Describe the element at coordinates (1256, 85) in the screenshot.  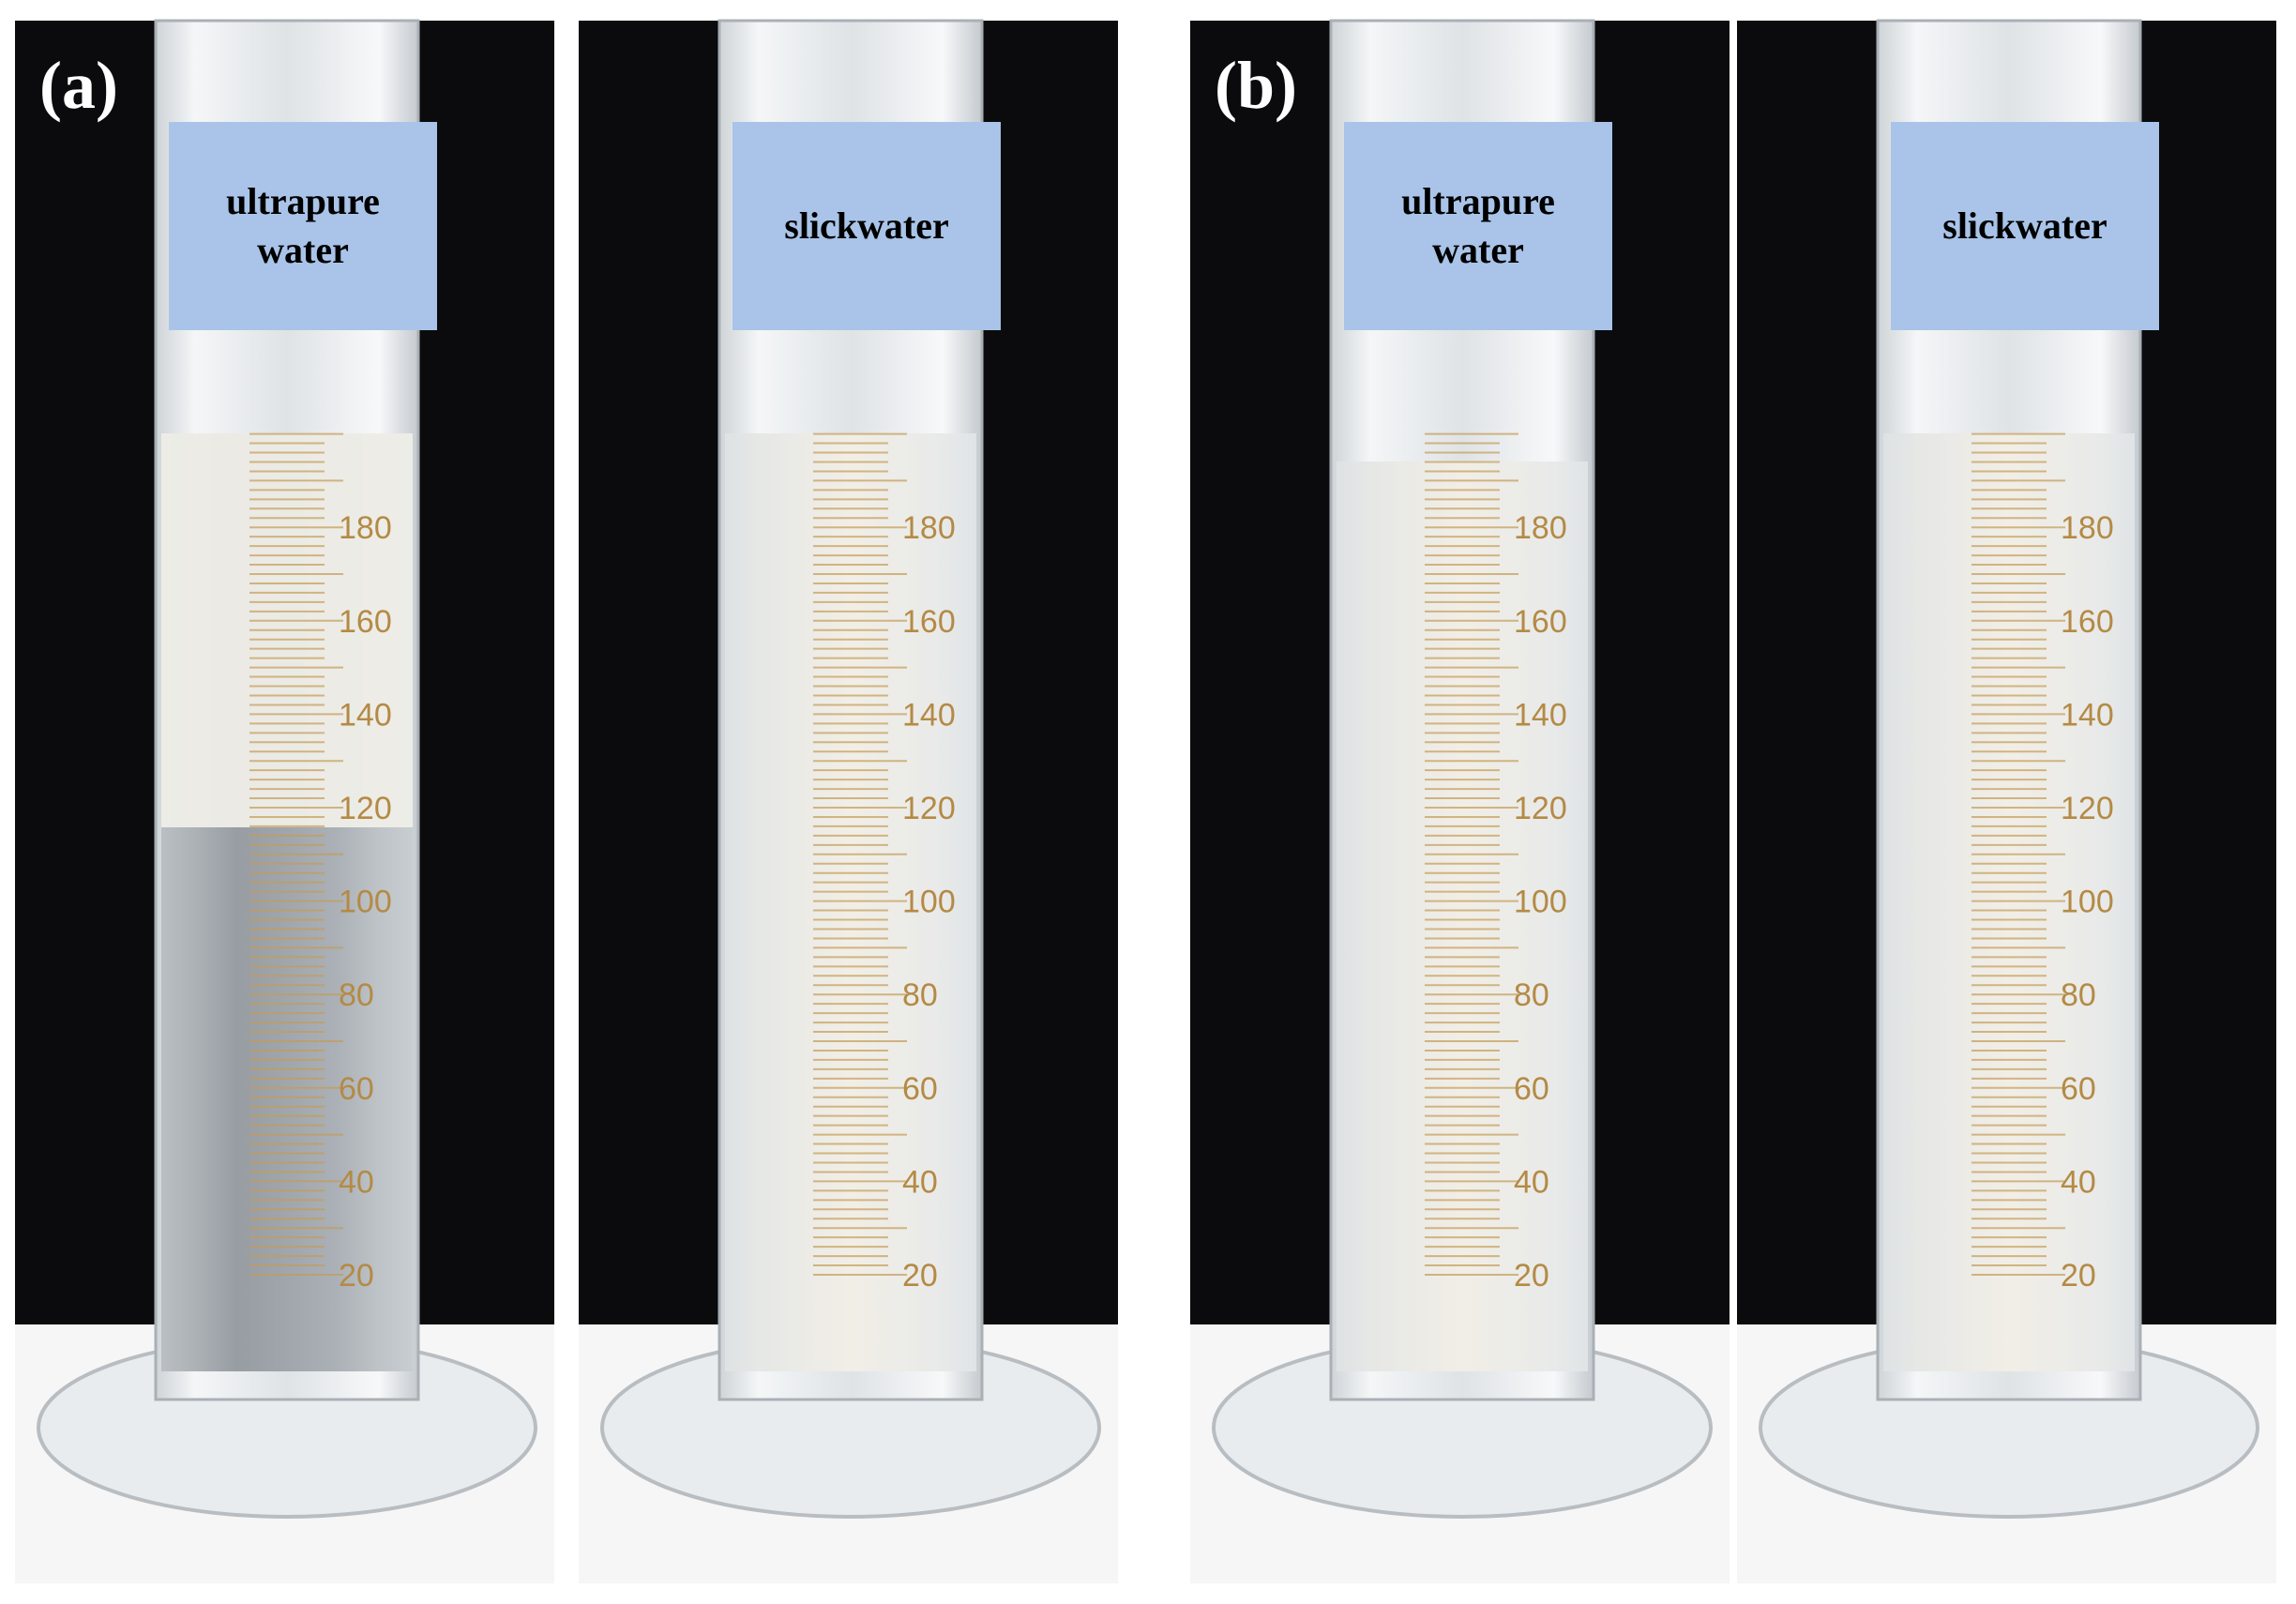
I see `panel-label: (b)` at that location.